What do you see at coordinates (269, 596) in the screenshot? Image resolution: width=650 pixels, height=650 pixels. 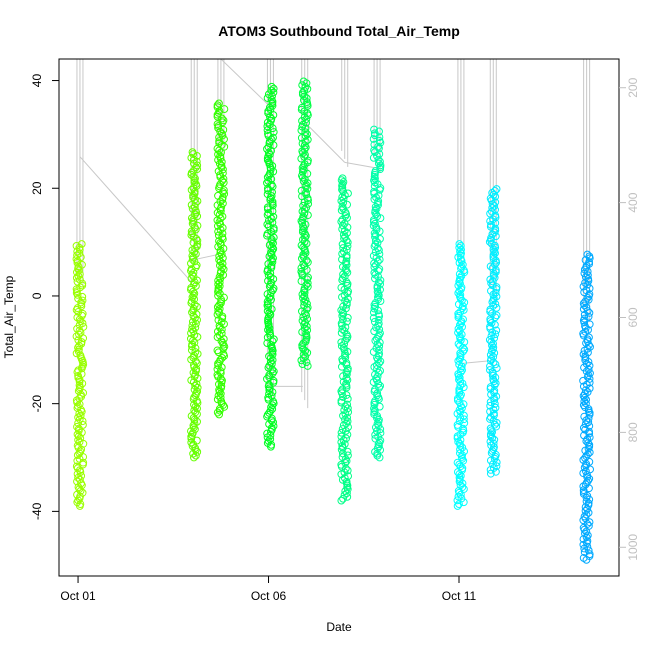 I see `x-tick-label: Oct 06` at bounding box center [269, 596].